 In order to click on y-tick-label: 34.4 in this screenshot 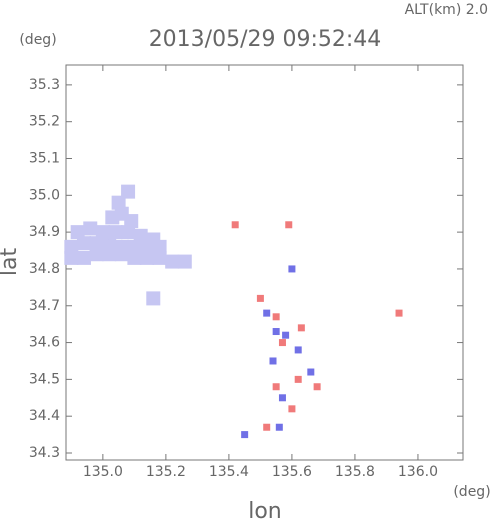, I will do `click(44, 416)`.